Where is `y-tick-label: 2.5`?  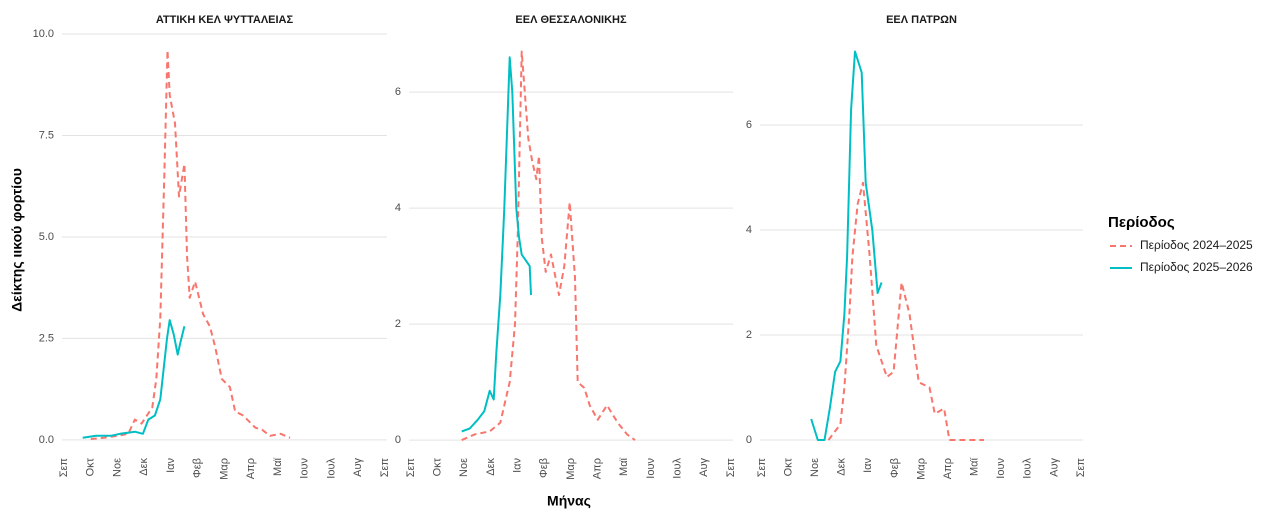 y-tick-label: 2.5 is located at coordinates (46, 338).